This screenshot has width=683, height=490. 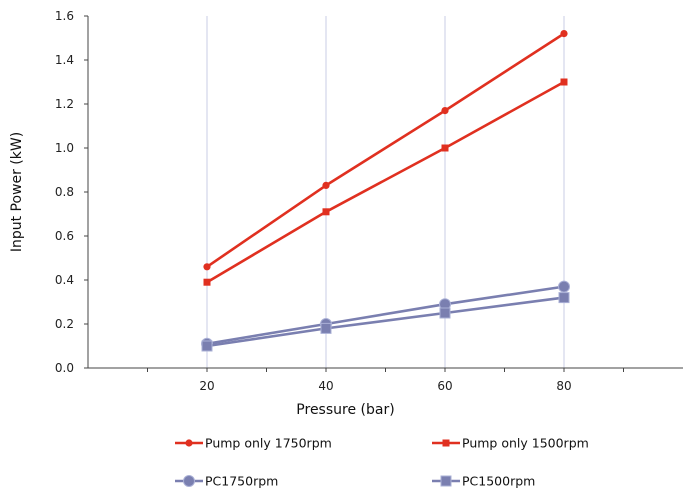 What do you see at coordinates (268, 443) in the screenshot?
I see `legend-label: Pump only 1750rpm` at bounding box center [268, 443].